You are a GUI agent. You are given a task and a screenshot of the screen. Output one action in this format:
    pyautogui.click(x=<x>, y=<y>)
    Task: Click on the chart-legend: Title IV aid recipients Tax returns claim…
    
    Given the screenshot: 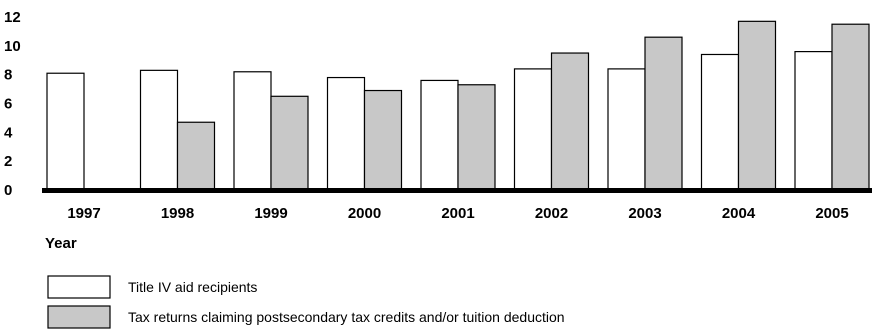 What is the action you would take?
    pyautogui.click(x=306, y=302)
    